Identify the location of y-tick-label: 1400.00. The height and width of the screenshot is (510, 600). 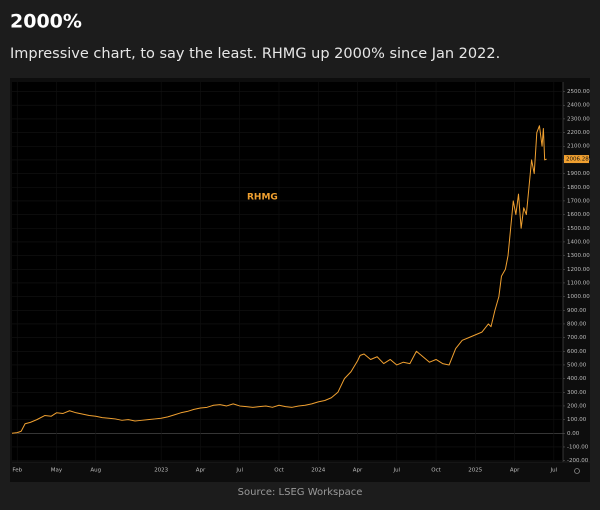
(578, 242).